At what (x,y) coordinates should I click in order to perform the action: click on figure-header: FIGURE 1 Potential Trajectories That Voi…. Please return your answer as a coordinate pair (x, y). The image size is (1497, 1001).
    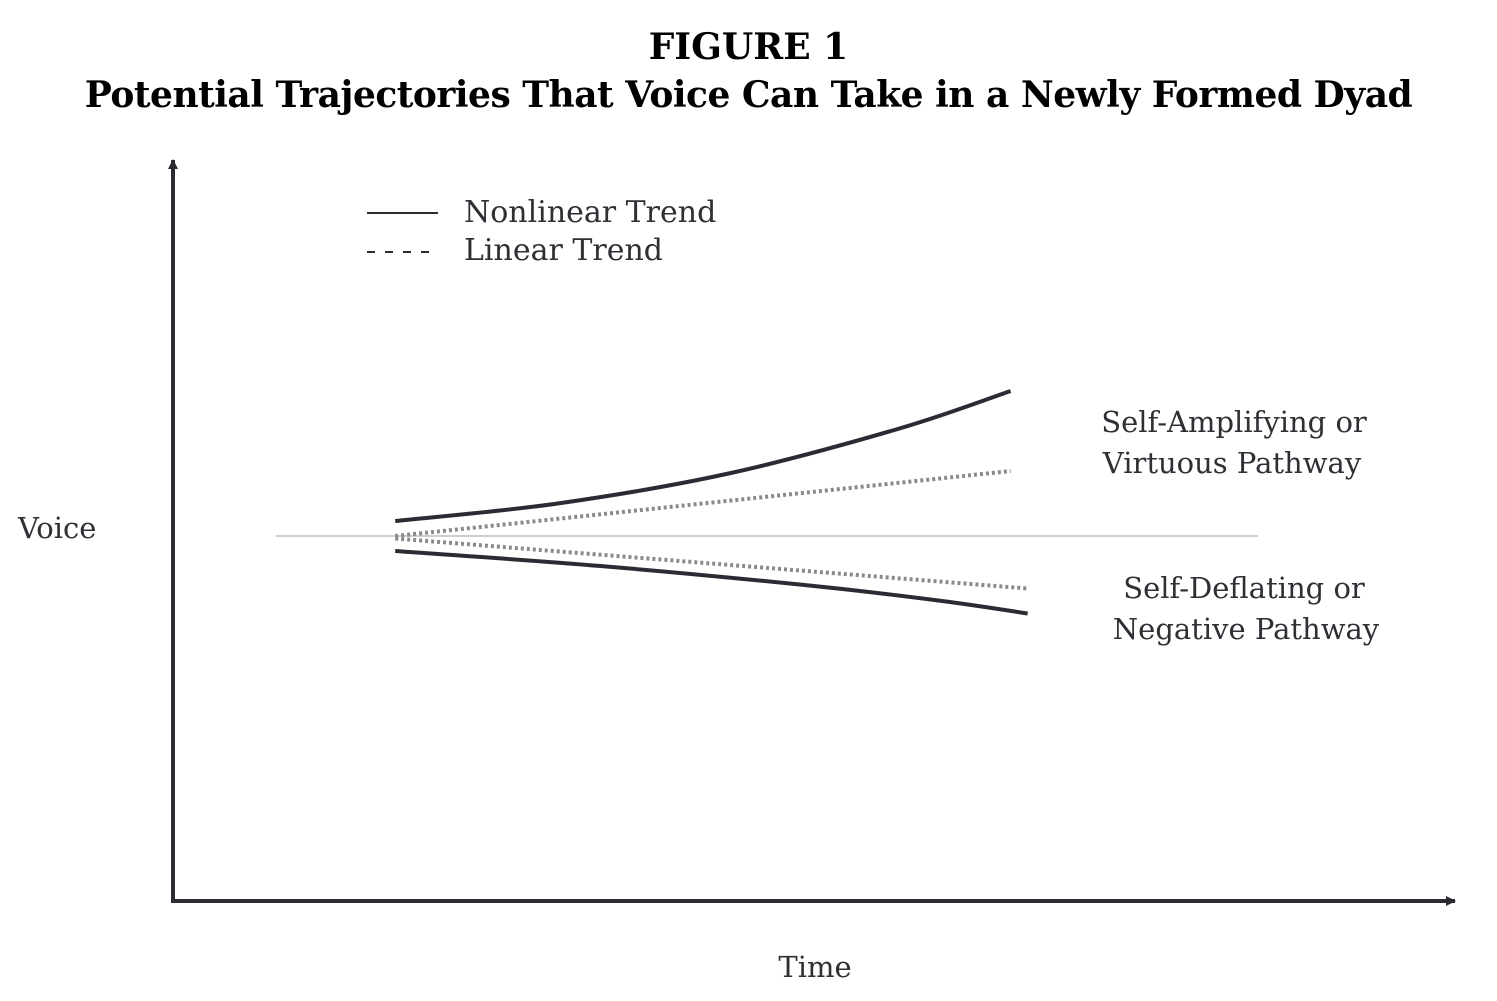
    Looking at the image, I should click on (748, 72).